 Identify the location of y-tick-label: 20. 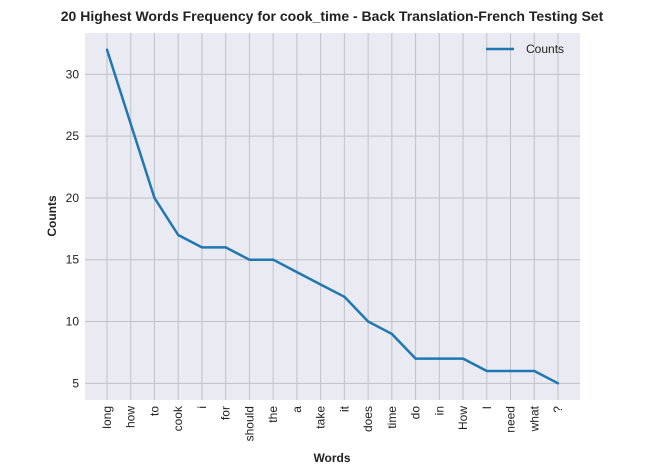
(73, 198).